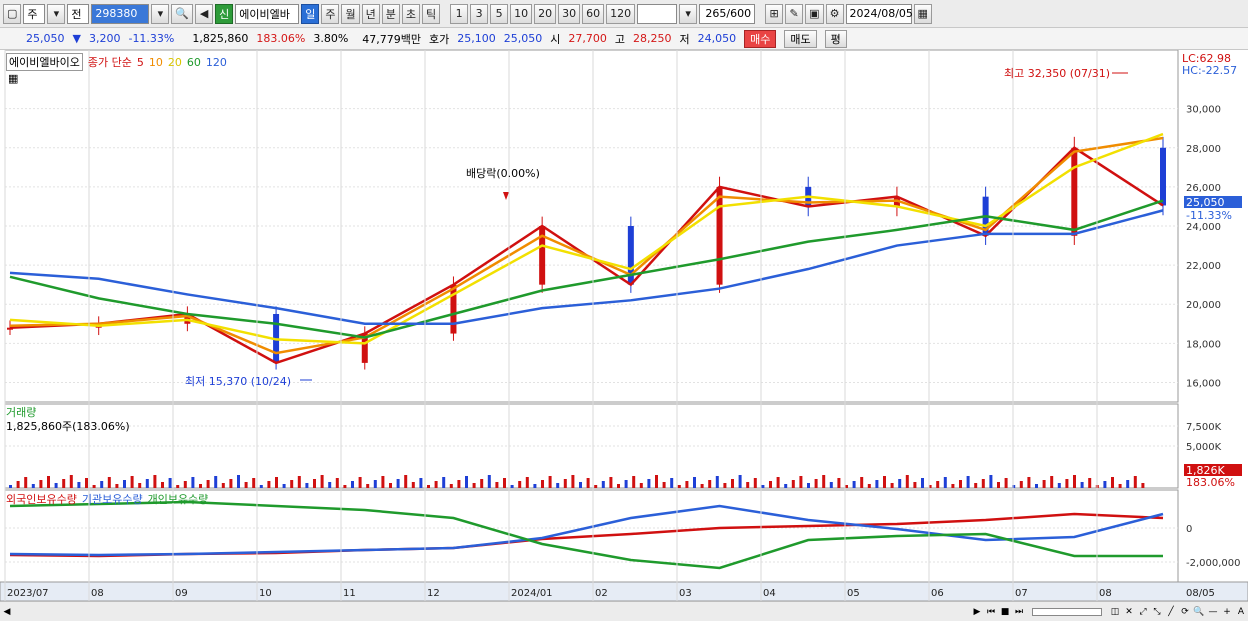  I want to click on calendar-icon: ▦, so click(922, 13).